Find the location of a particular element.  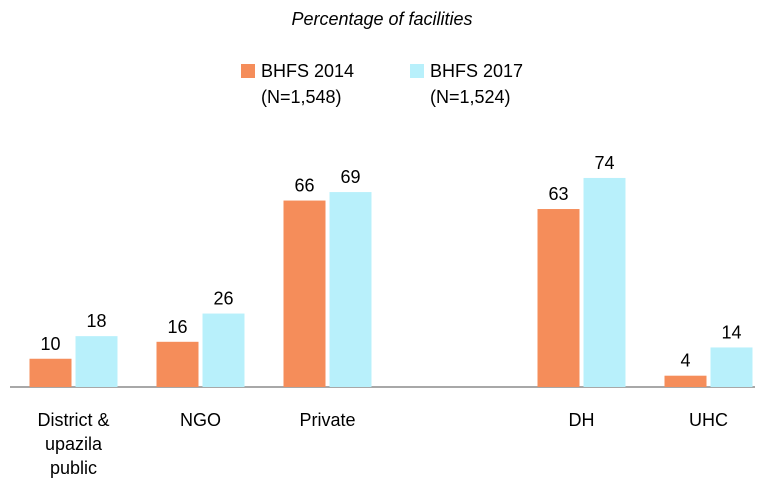

value-label: 74 is located at coordinates (604, 163).